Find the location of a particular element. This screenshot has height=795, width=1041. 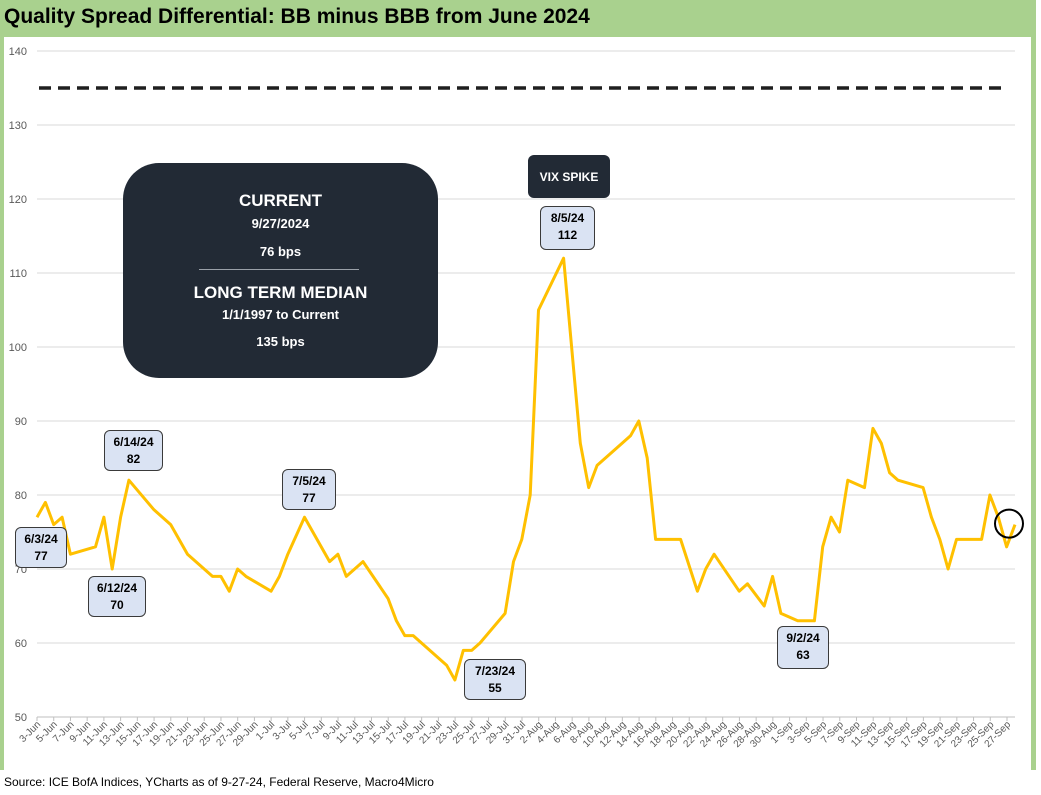

median-value: 135 bps is located at coordinates (280, 341).